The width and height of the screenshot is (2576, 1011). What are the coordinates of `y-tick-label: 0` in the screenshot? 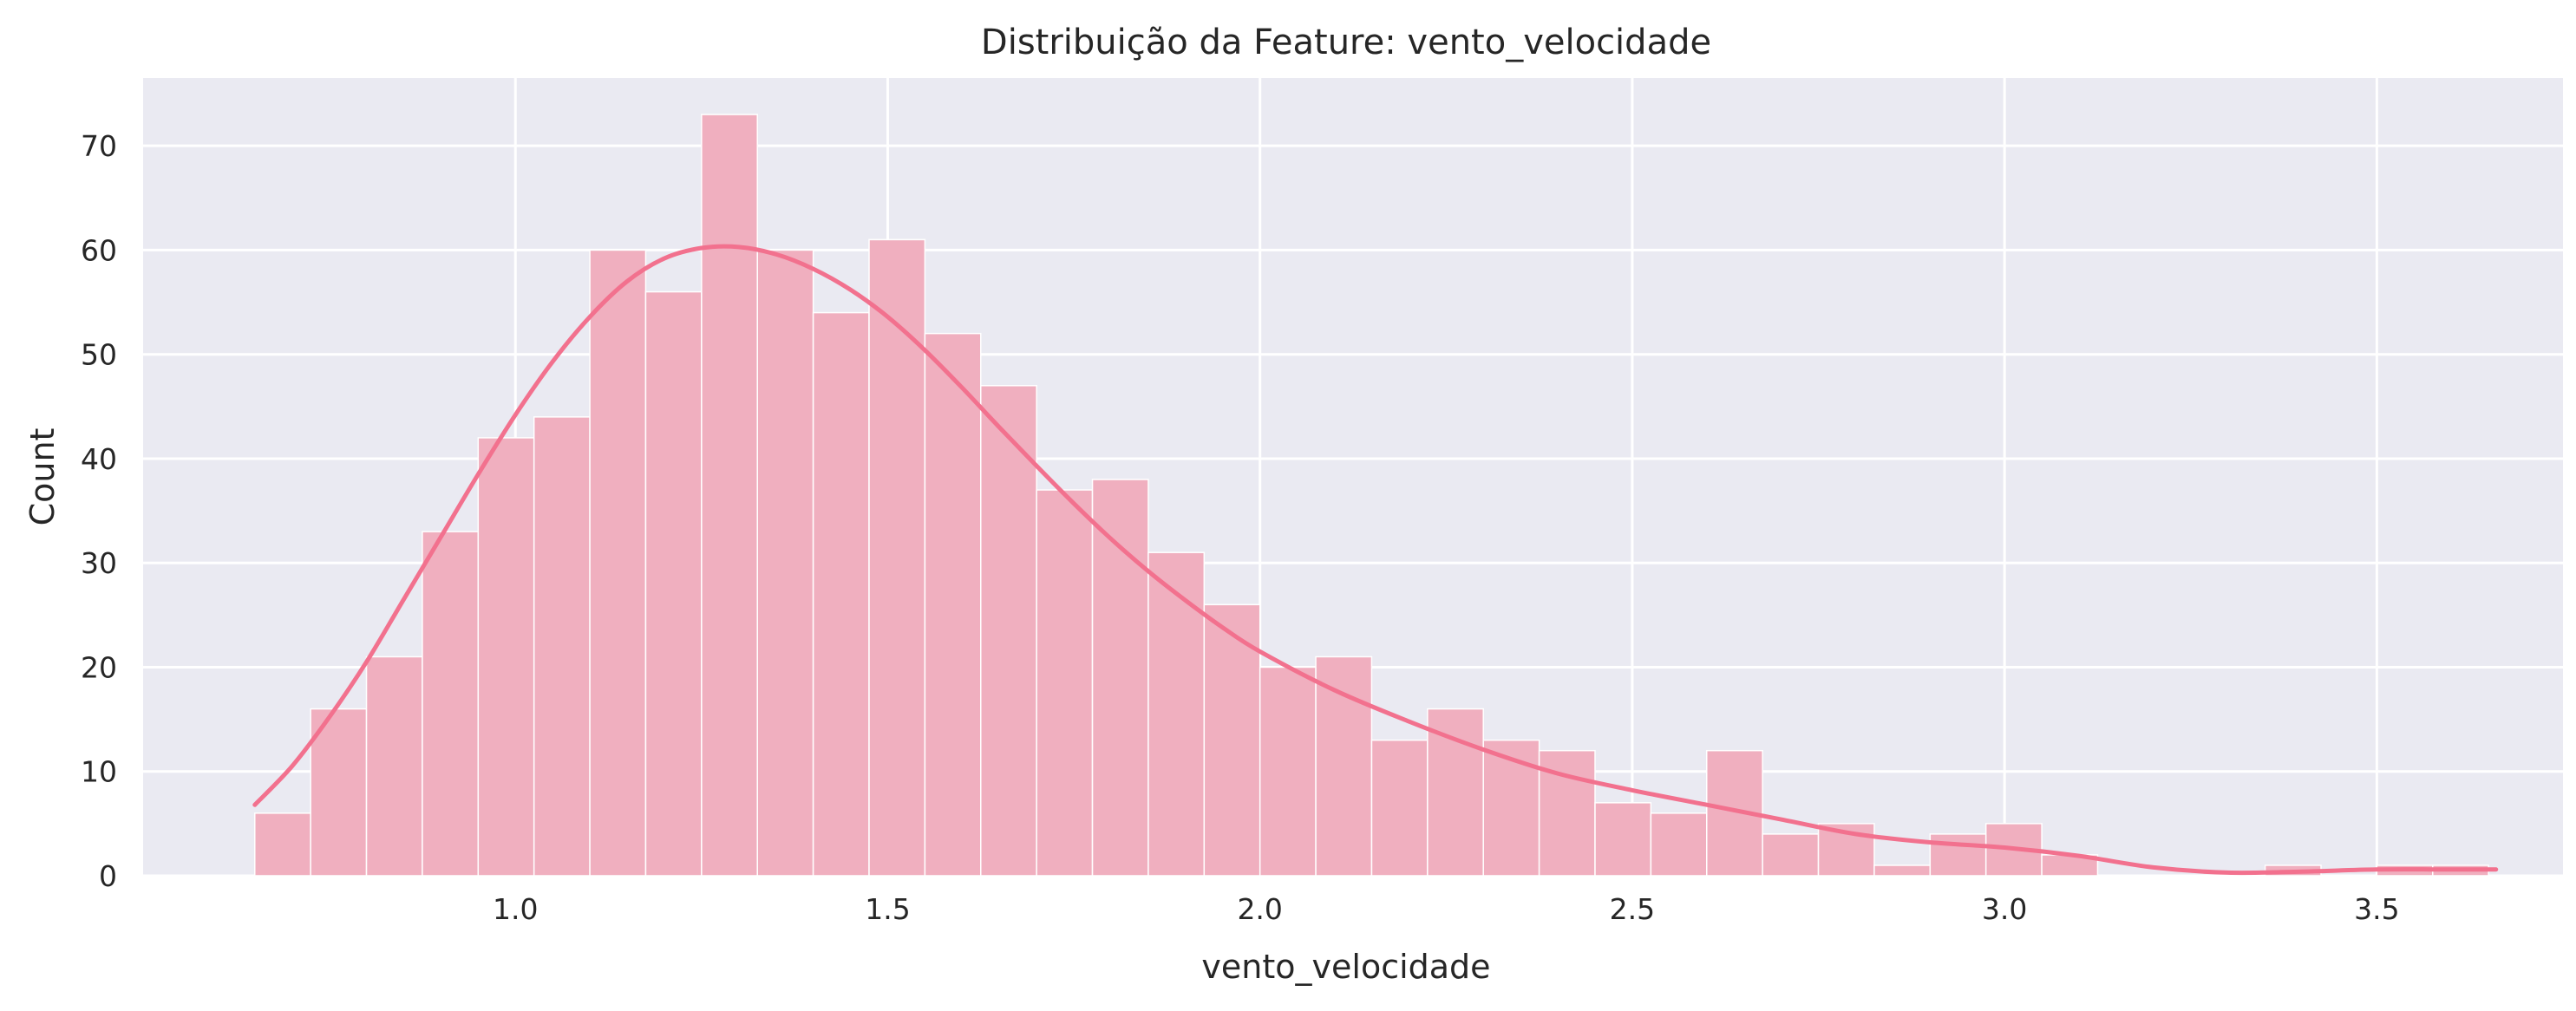 It's located at (108, 876).